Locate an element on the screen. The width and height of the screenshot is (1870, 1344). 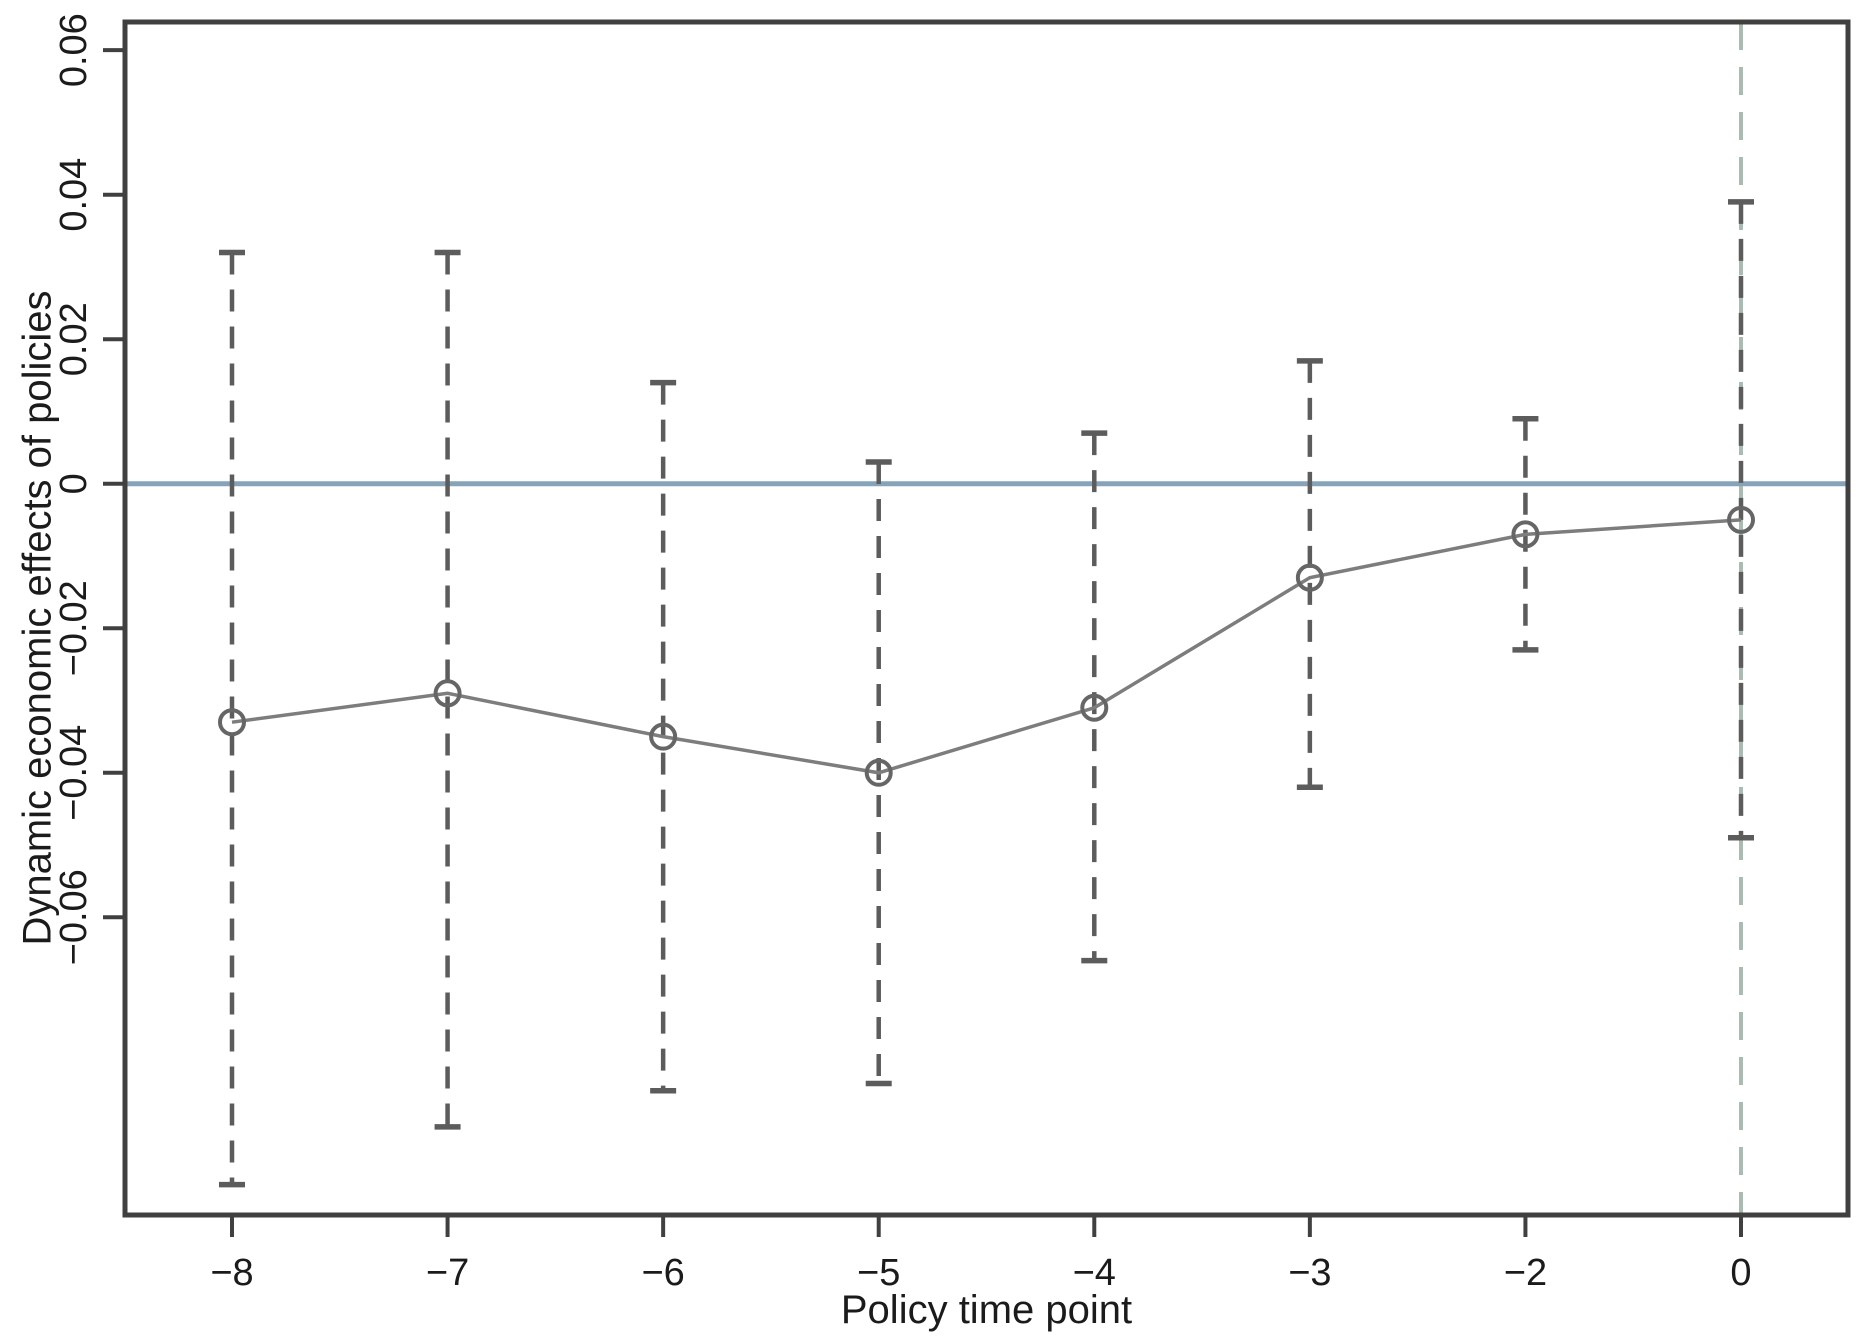
x-tick-label: −8 is located at coordinates (231, 1273).